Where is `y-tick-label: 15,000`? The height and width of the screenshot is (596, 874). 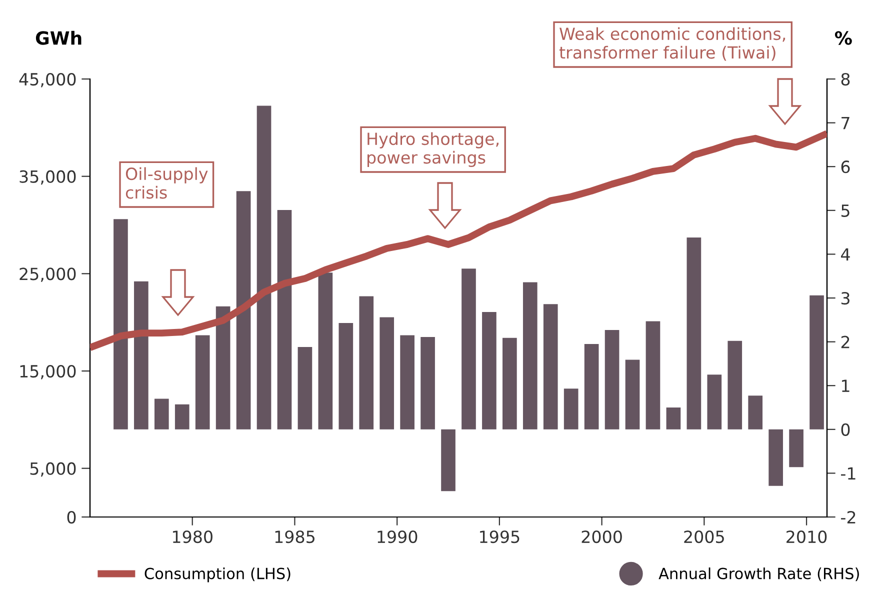
y-tick-label: 15,000 is located at coordinates (48, 372).